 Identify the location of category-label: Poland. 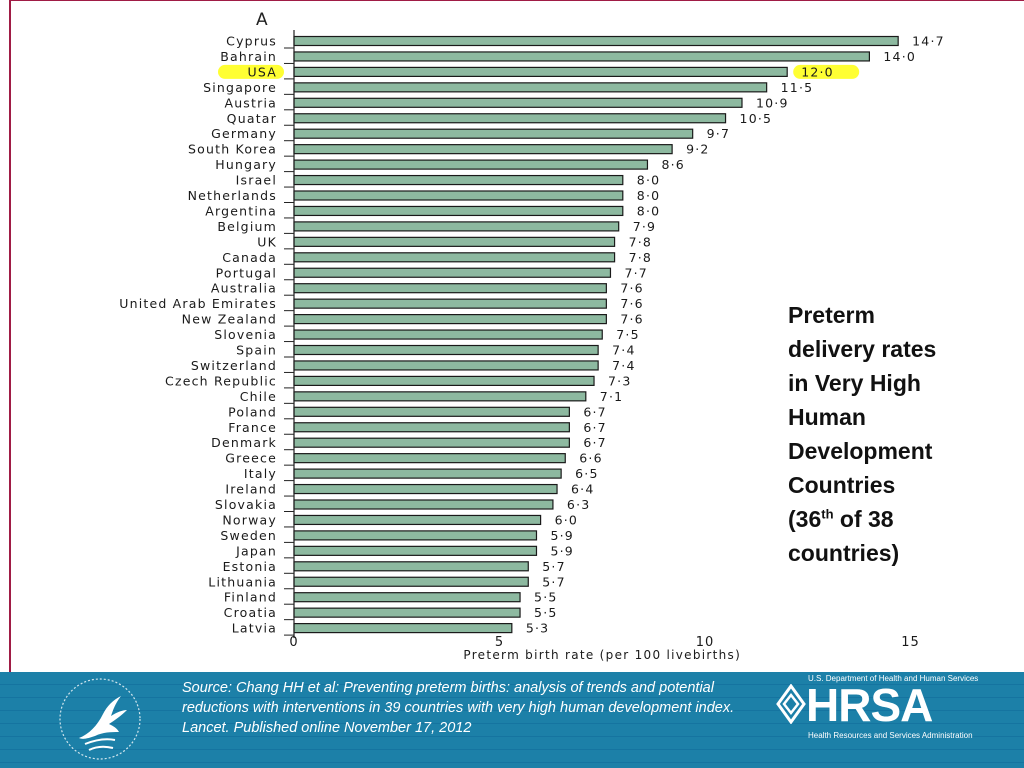
(252, 411).